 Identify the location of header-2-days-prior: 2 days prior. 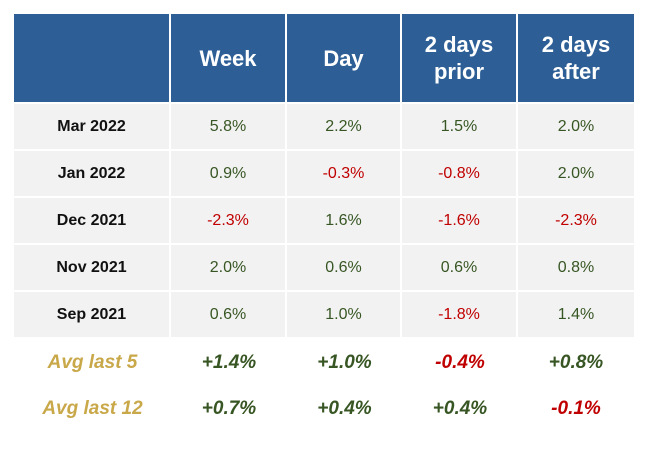
(460, 58).